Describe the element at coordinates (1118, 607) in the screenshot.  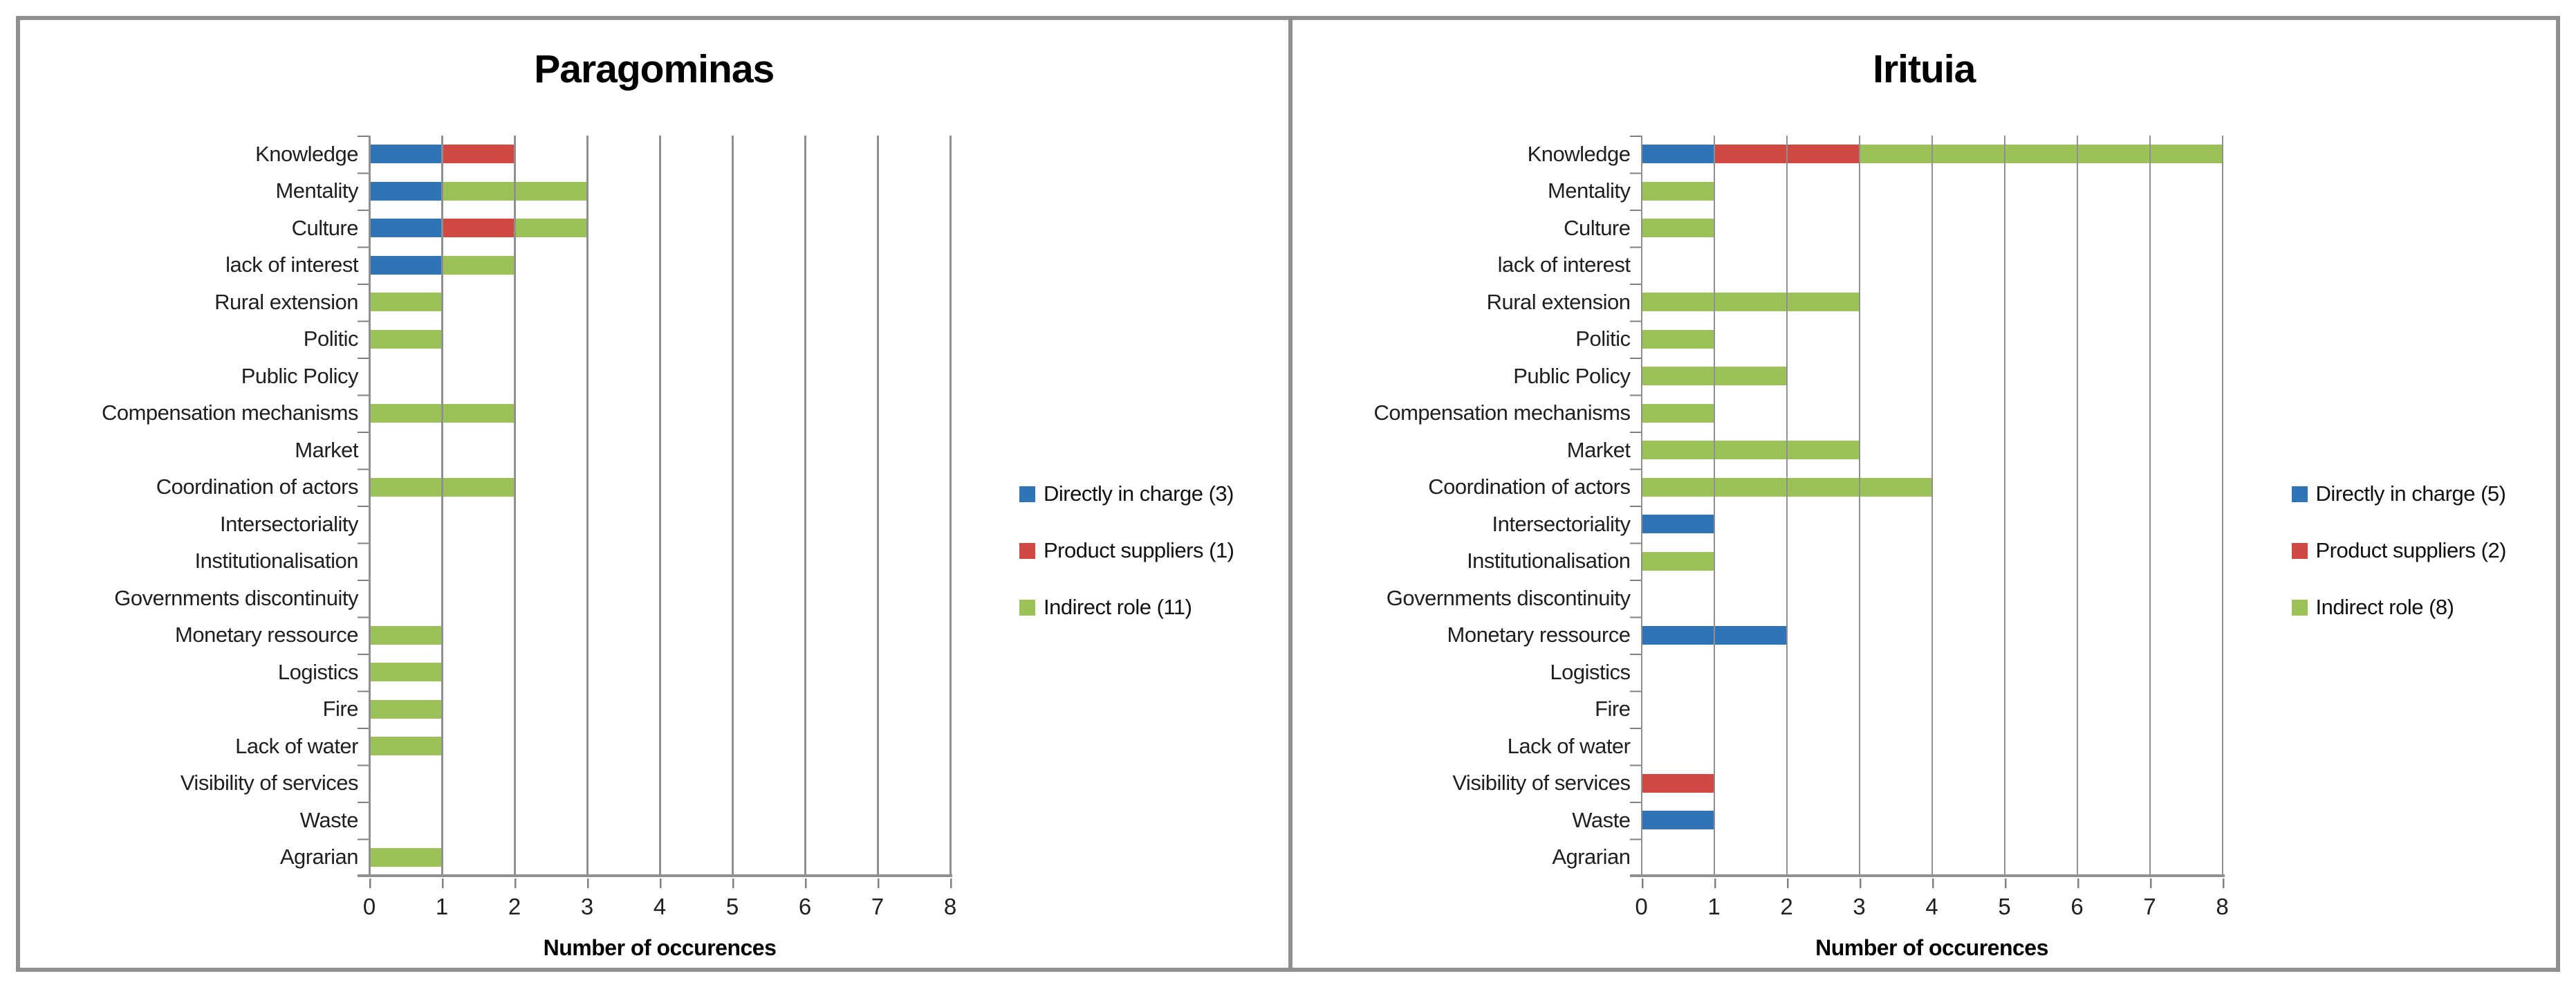
I see `legend-label: Indirect role (11)` at that location.